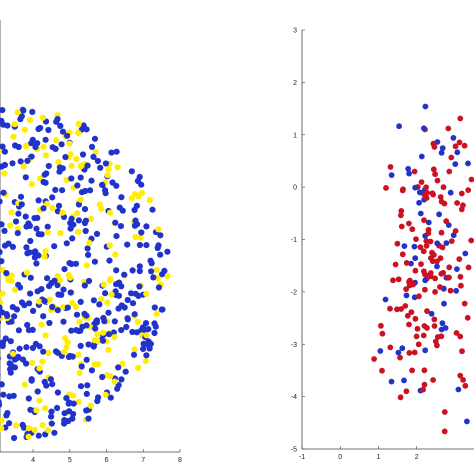  What do you see at coordinates (143, 460) in the screenshot?
I see `x-tick-label: 7` at bounding box center [143, 460].